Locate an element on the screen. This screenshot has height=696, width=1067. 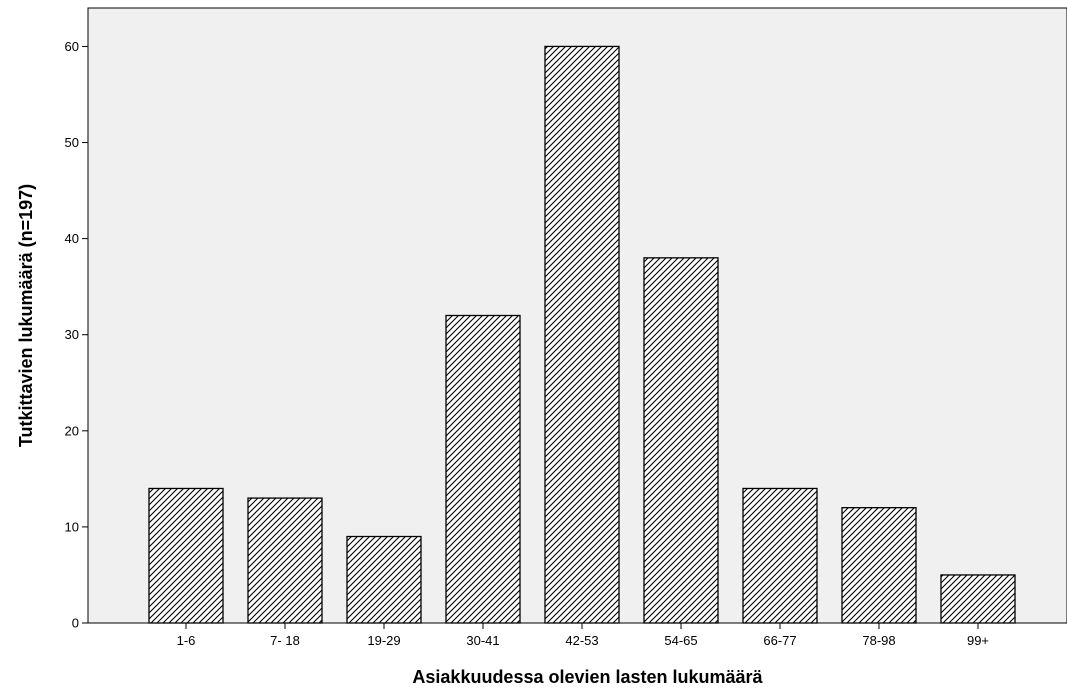
y-tick-label: 0 is located at coordinates (75, 623).